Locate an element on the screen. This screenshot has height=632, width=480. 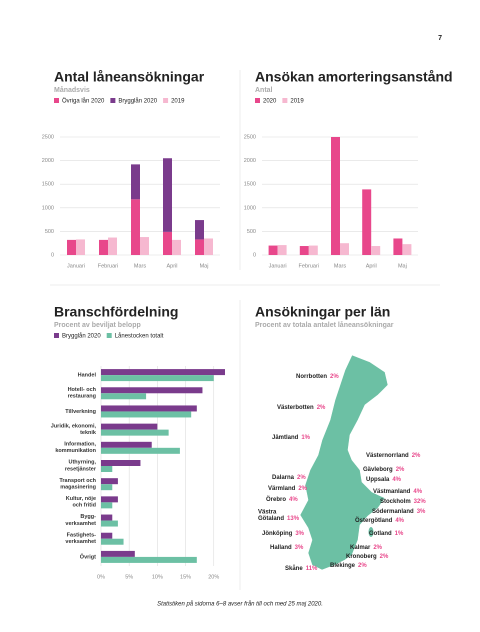
y-tick-label: 1000 is located at coordinates (250, 208).